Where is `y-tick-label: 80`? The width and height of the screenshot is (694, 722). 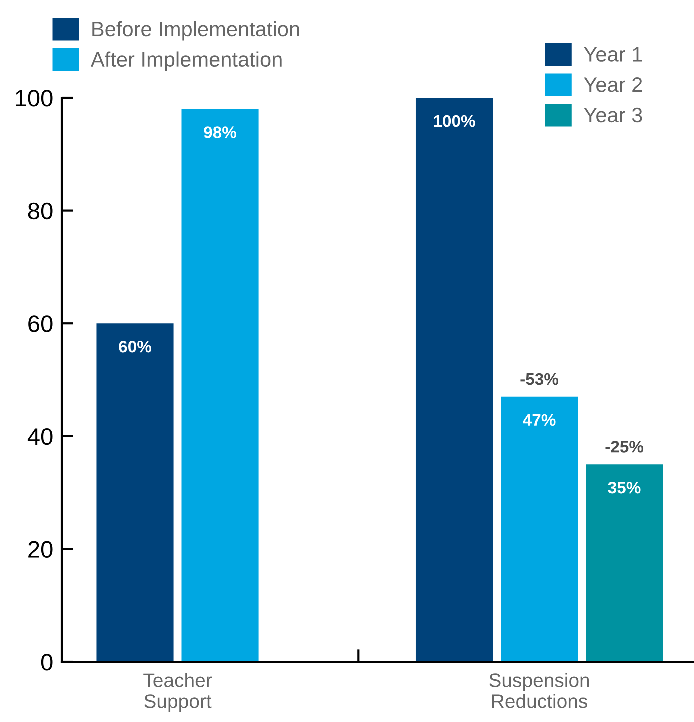
y-tick-label: 80 is located at coordinates (40, 211).